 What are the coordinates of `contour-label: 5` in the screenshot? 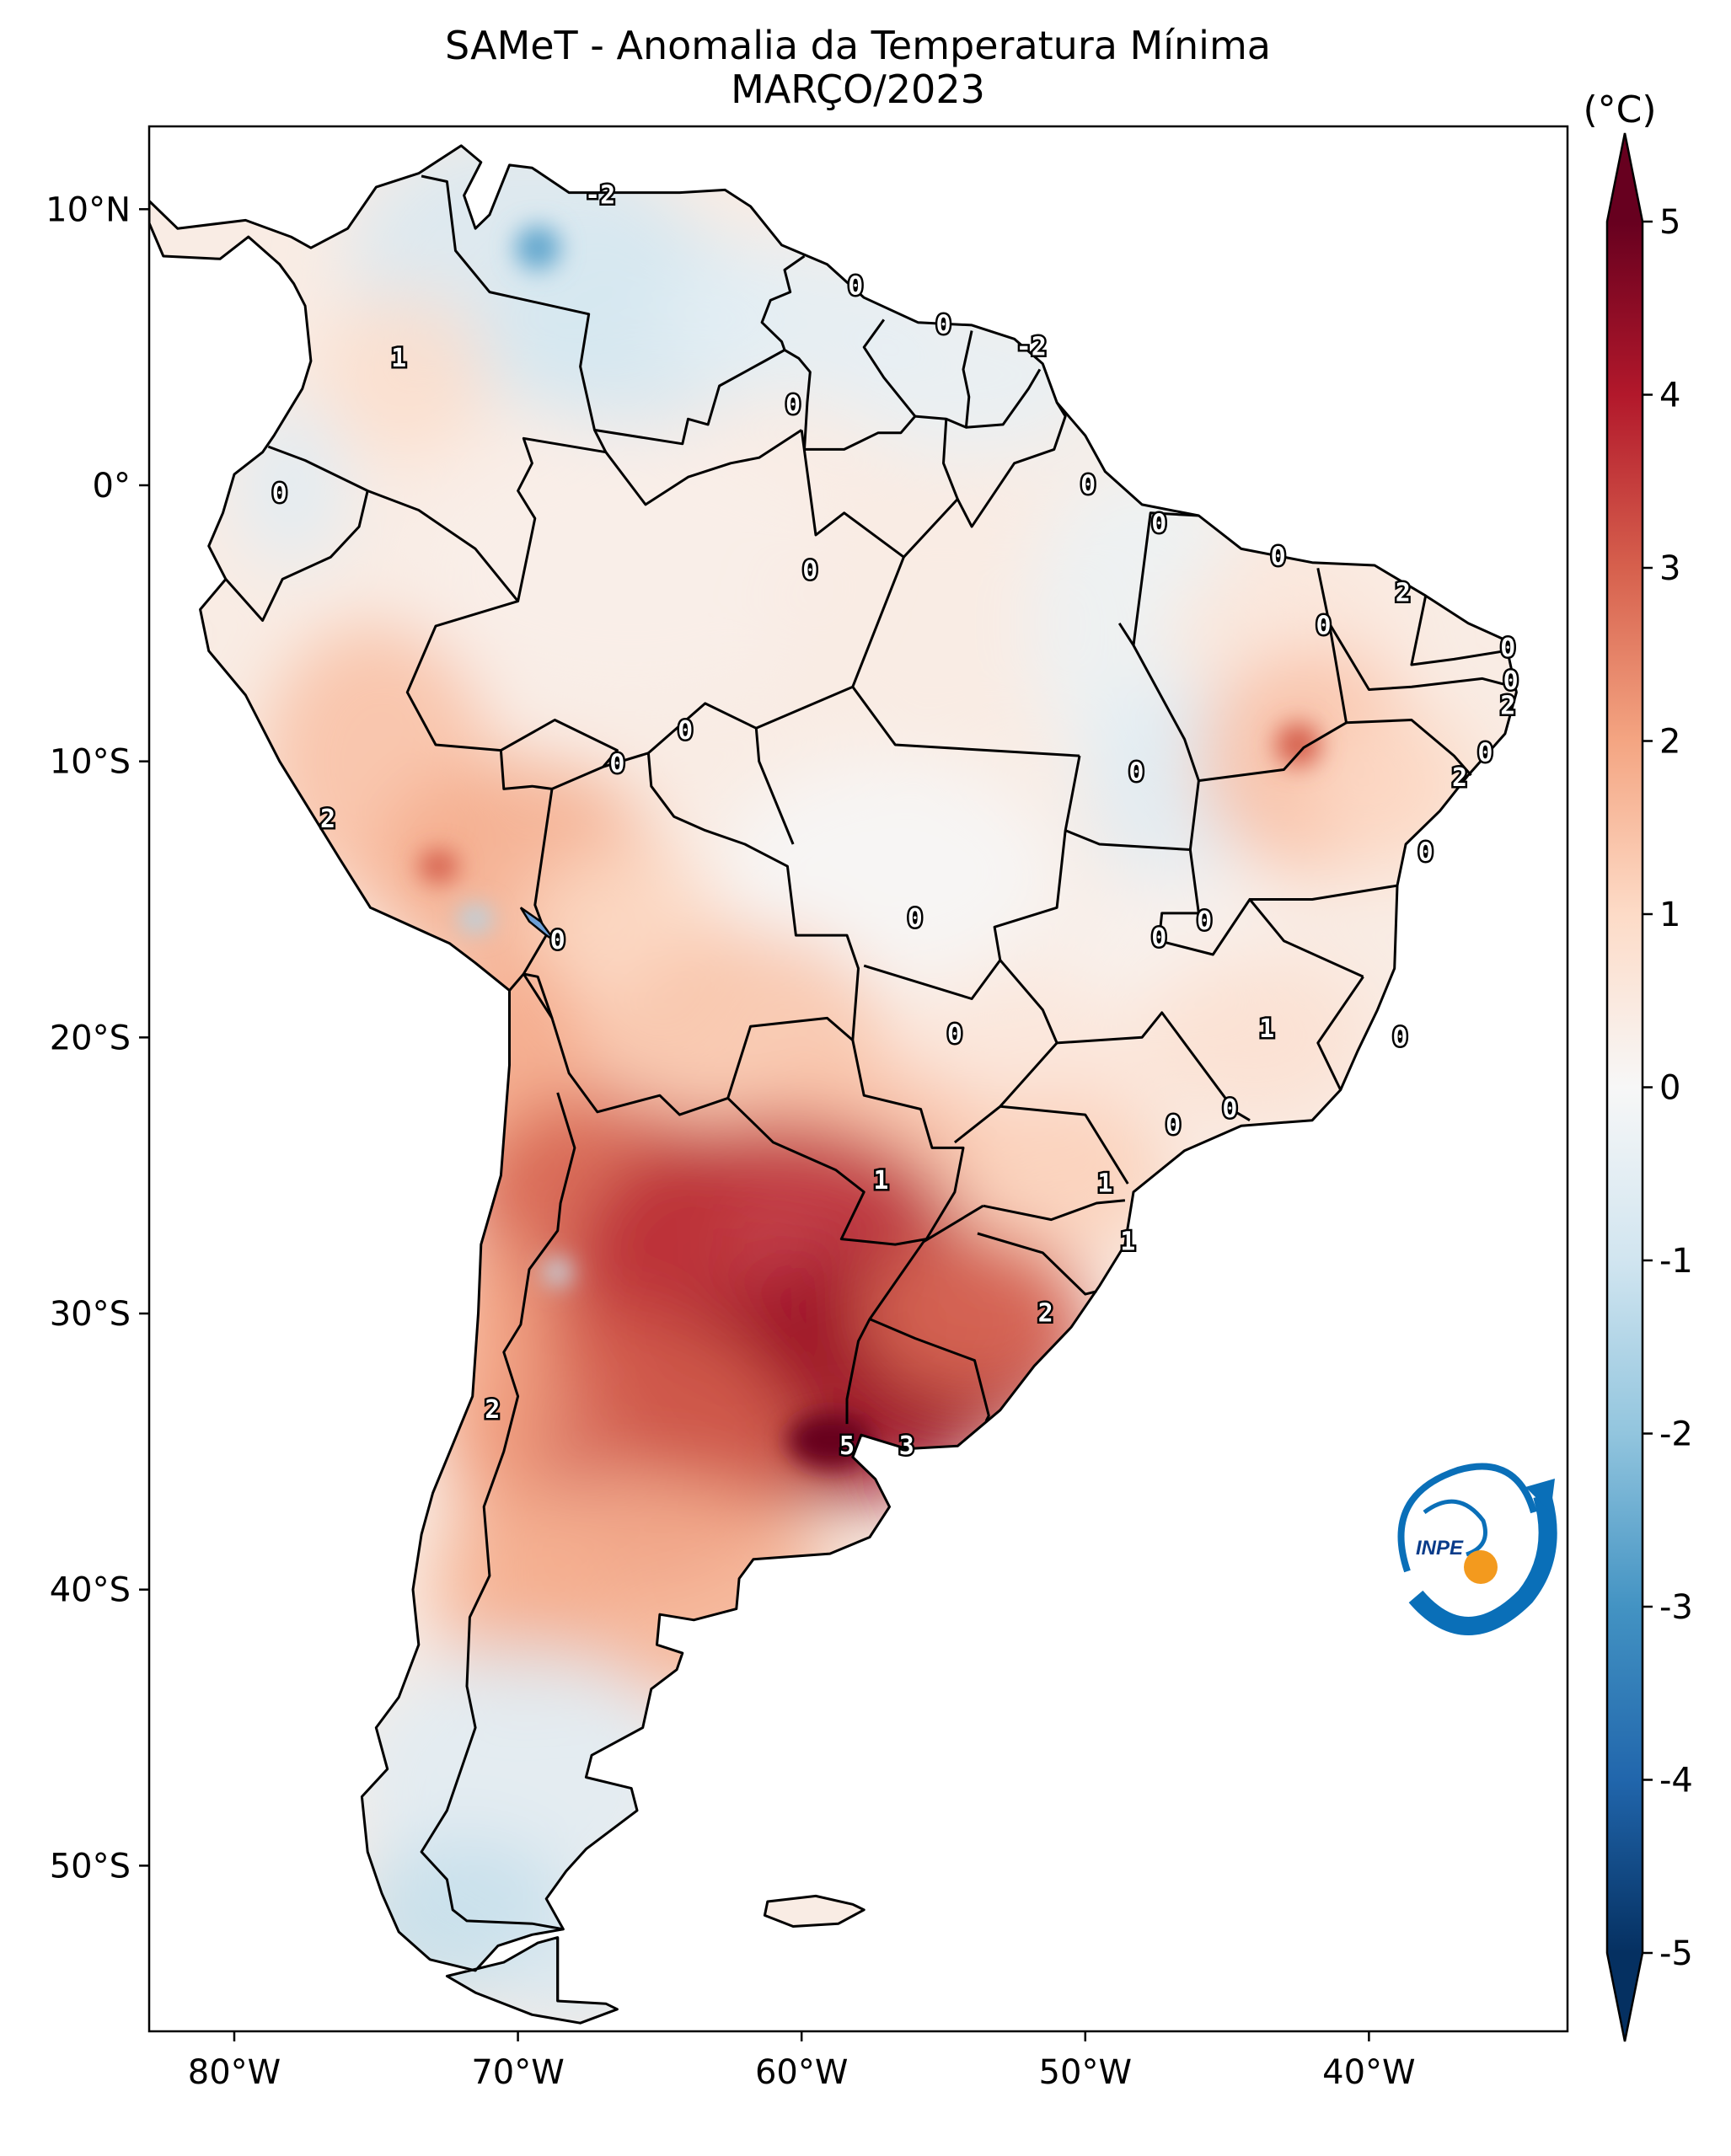 It's located at (847, 1446).